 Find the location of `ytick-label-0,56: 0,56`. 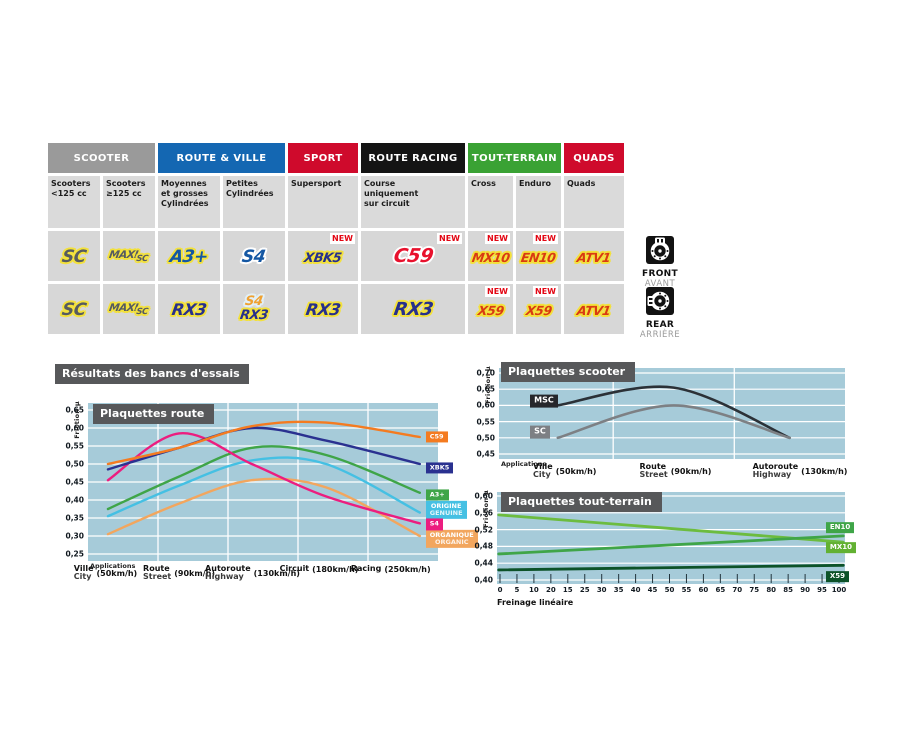

ytick-label-0,56: 0,56 is located at coordinates (483, 513).